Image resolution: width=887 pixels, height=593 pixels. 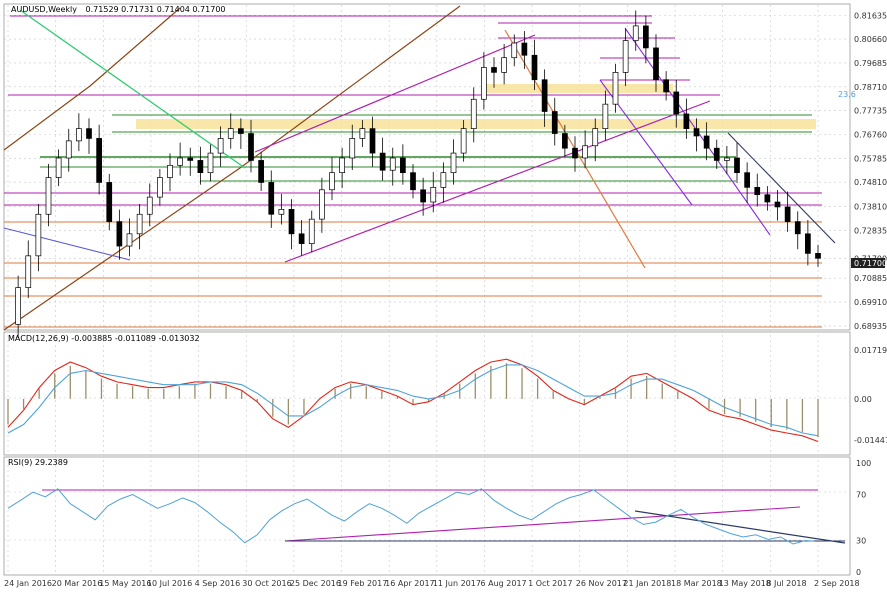 I want to click on price-tick-label: 0.74810, so click(x=870, y=182).